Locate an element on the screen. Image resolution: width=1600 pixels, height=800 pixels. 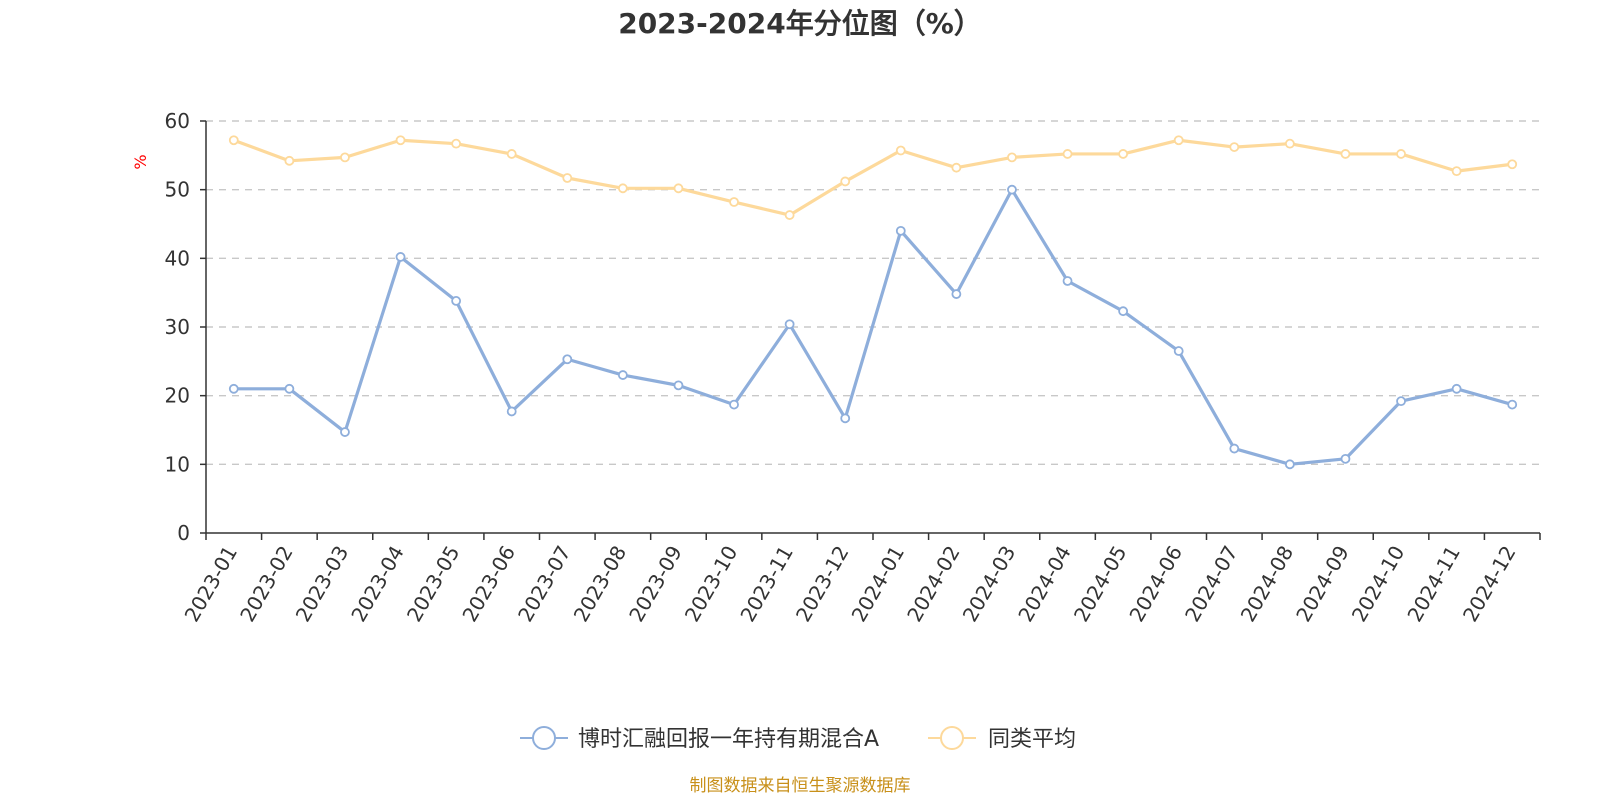
y-tick-label: 20 is located at coordinates (177, 396).